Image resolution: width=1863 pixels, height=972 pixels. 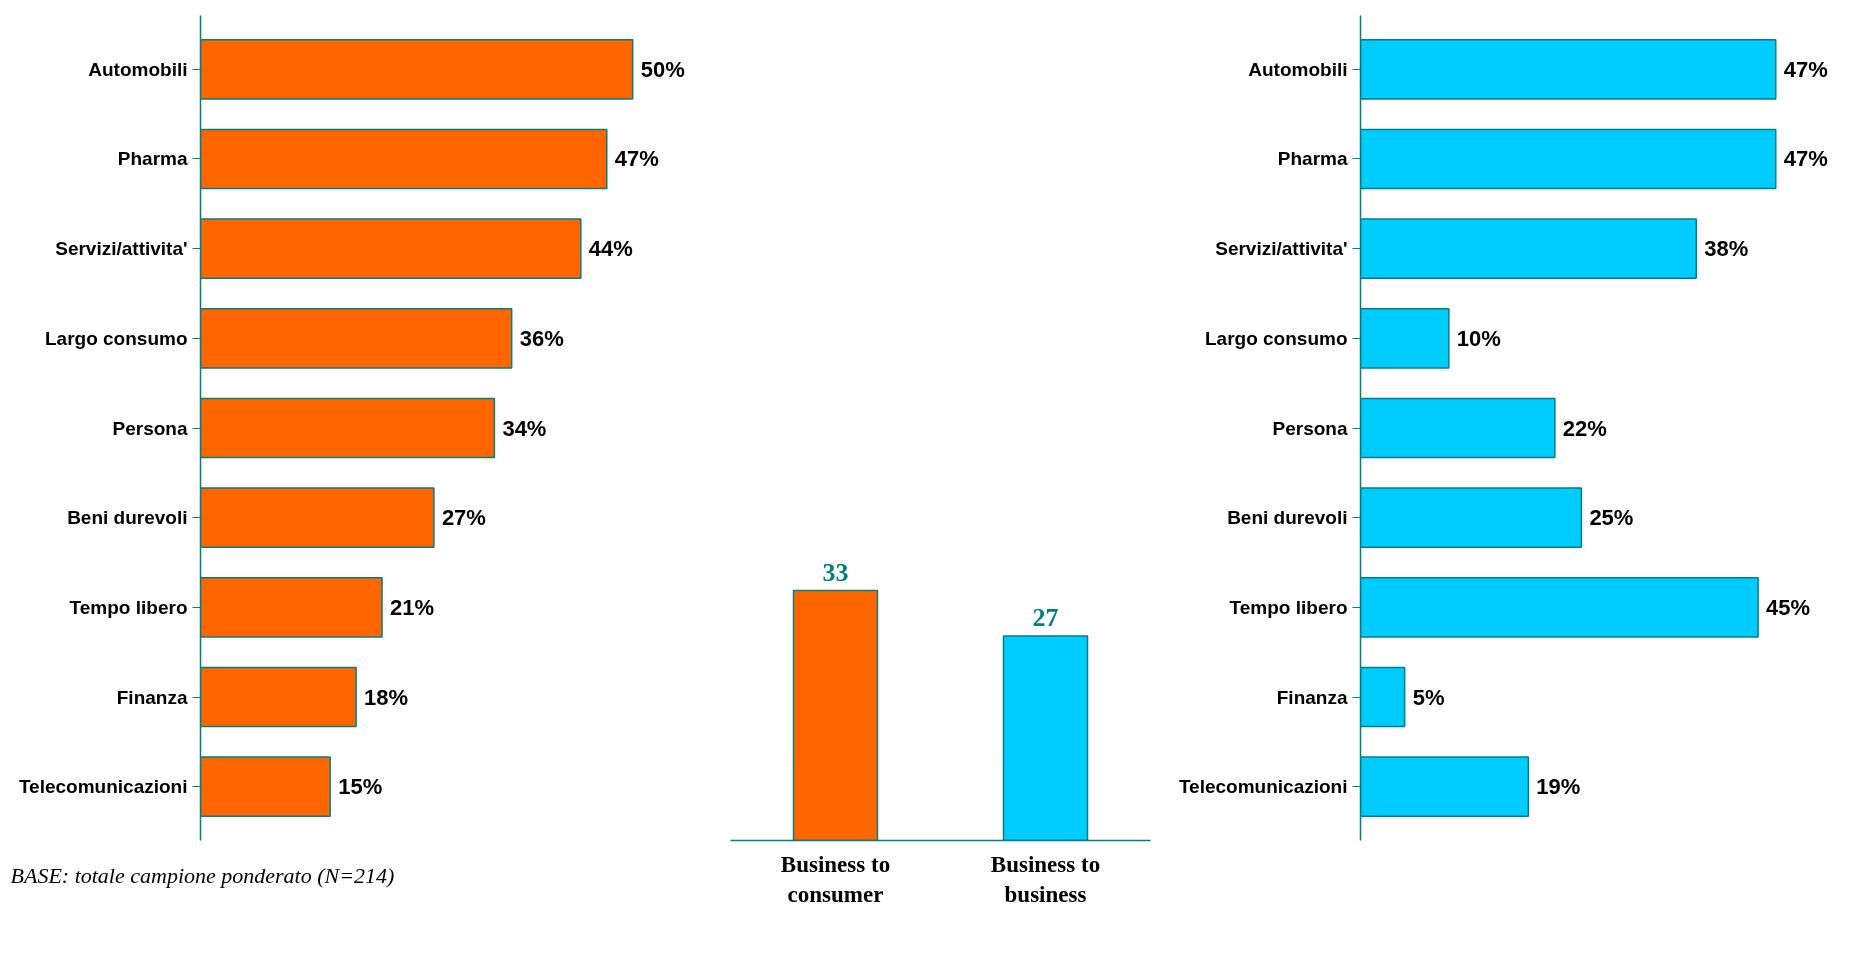 What do you see at coordinates (1726, 249) in the screenshot?
I see `data-label: 38%` at bounding box center [1726, 249].